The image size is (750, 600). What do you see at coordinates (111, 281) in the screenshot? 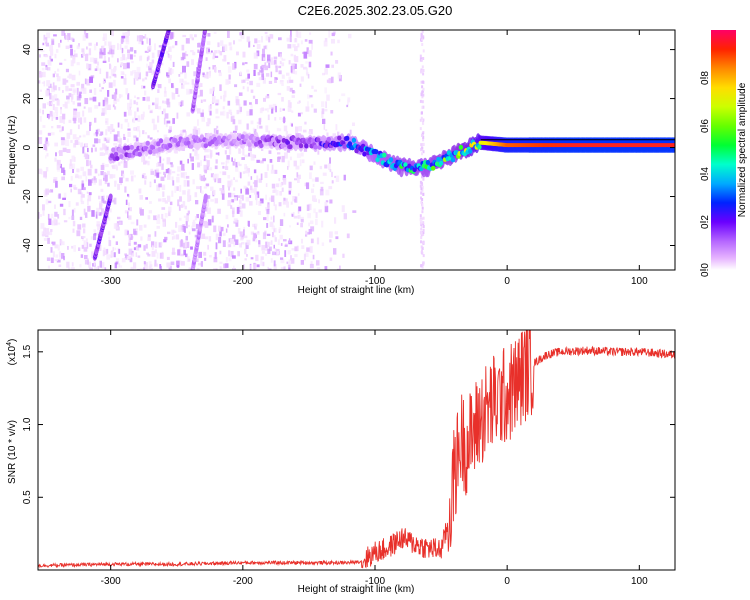
I see `x-tick-label: -300` at bounding box center [111, 281].